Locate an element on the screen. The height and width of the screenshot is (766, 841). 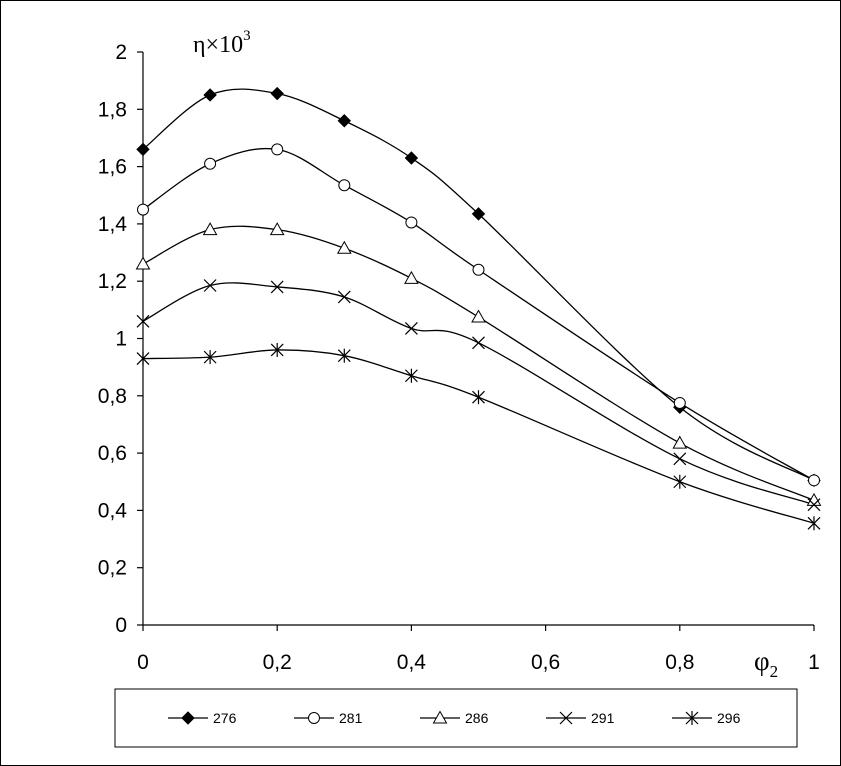
legend-label: 296 is located at coordinates (729, 718).